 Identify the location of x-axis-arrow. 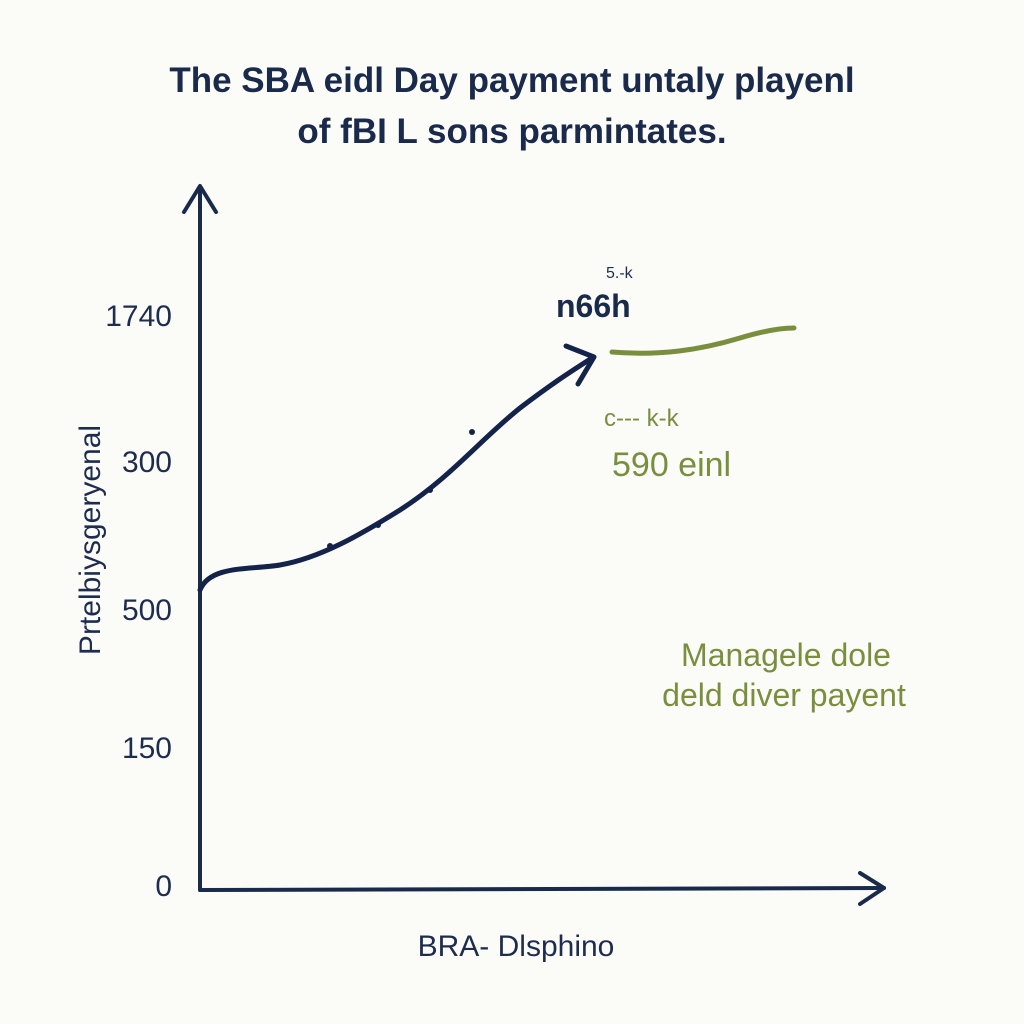
(872, 888).